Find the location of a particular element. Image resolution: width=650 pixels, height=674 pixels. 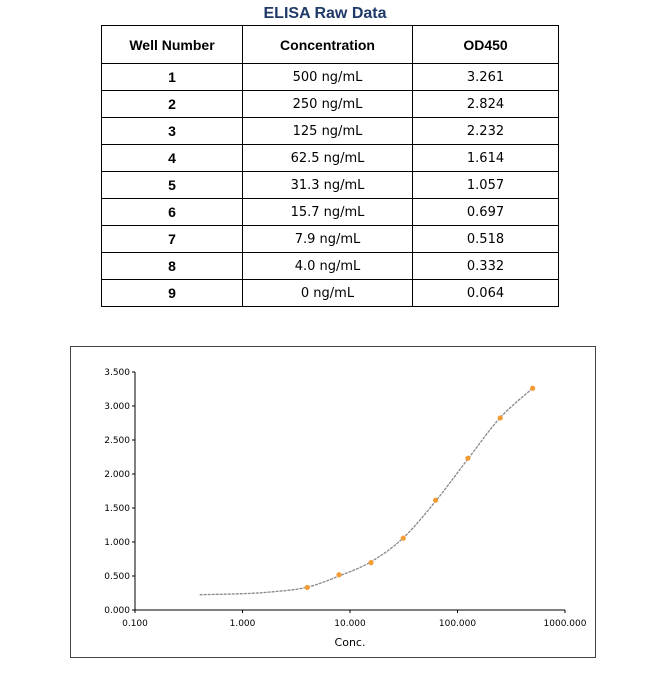

table-row: 3 125 ng/mL 2.232 is located at coordinates (330, 131).